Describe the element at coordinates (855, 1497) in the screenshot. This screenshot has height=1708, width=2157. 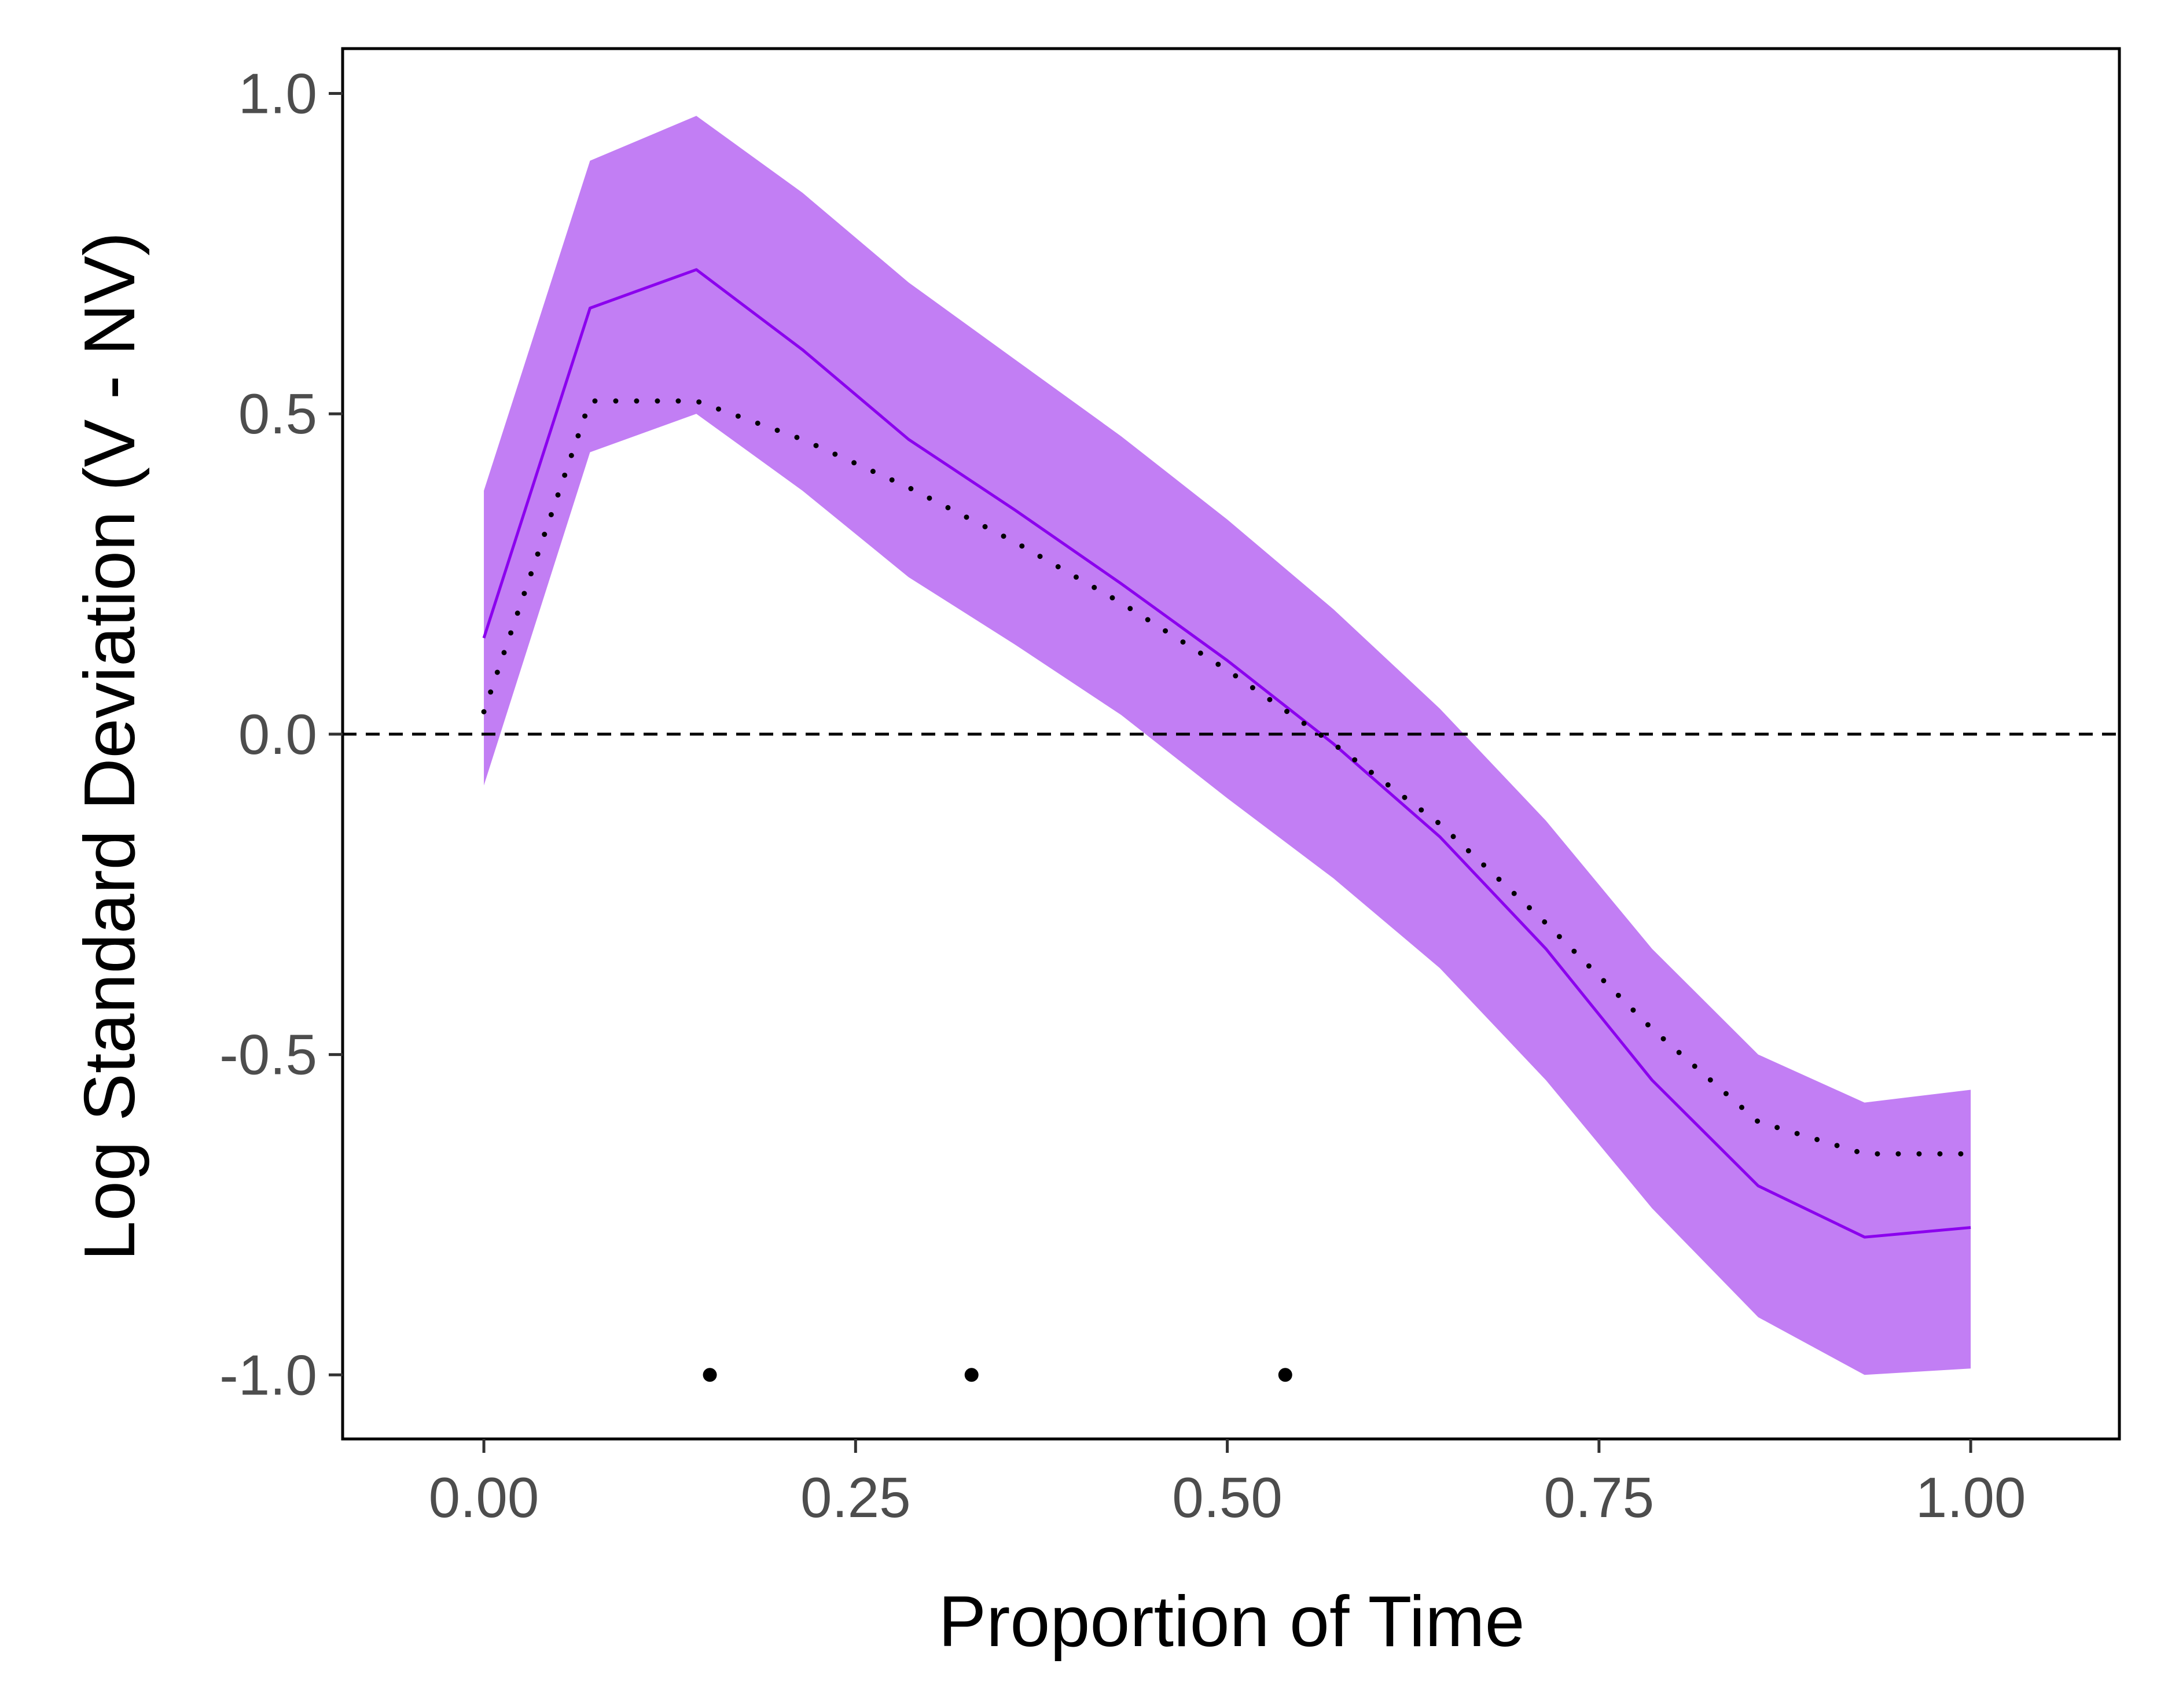
I see `x-tick-label: 0.25` at that location.